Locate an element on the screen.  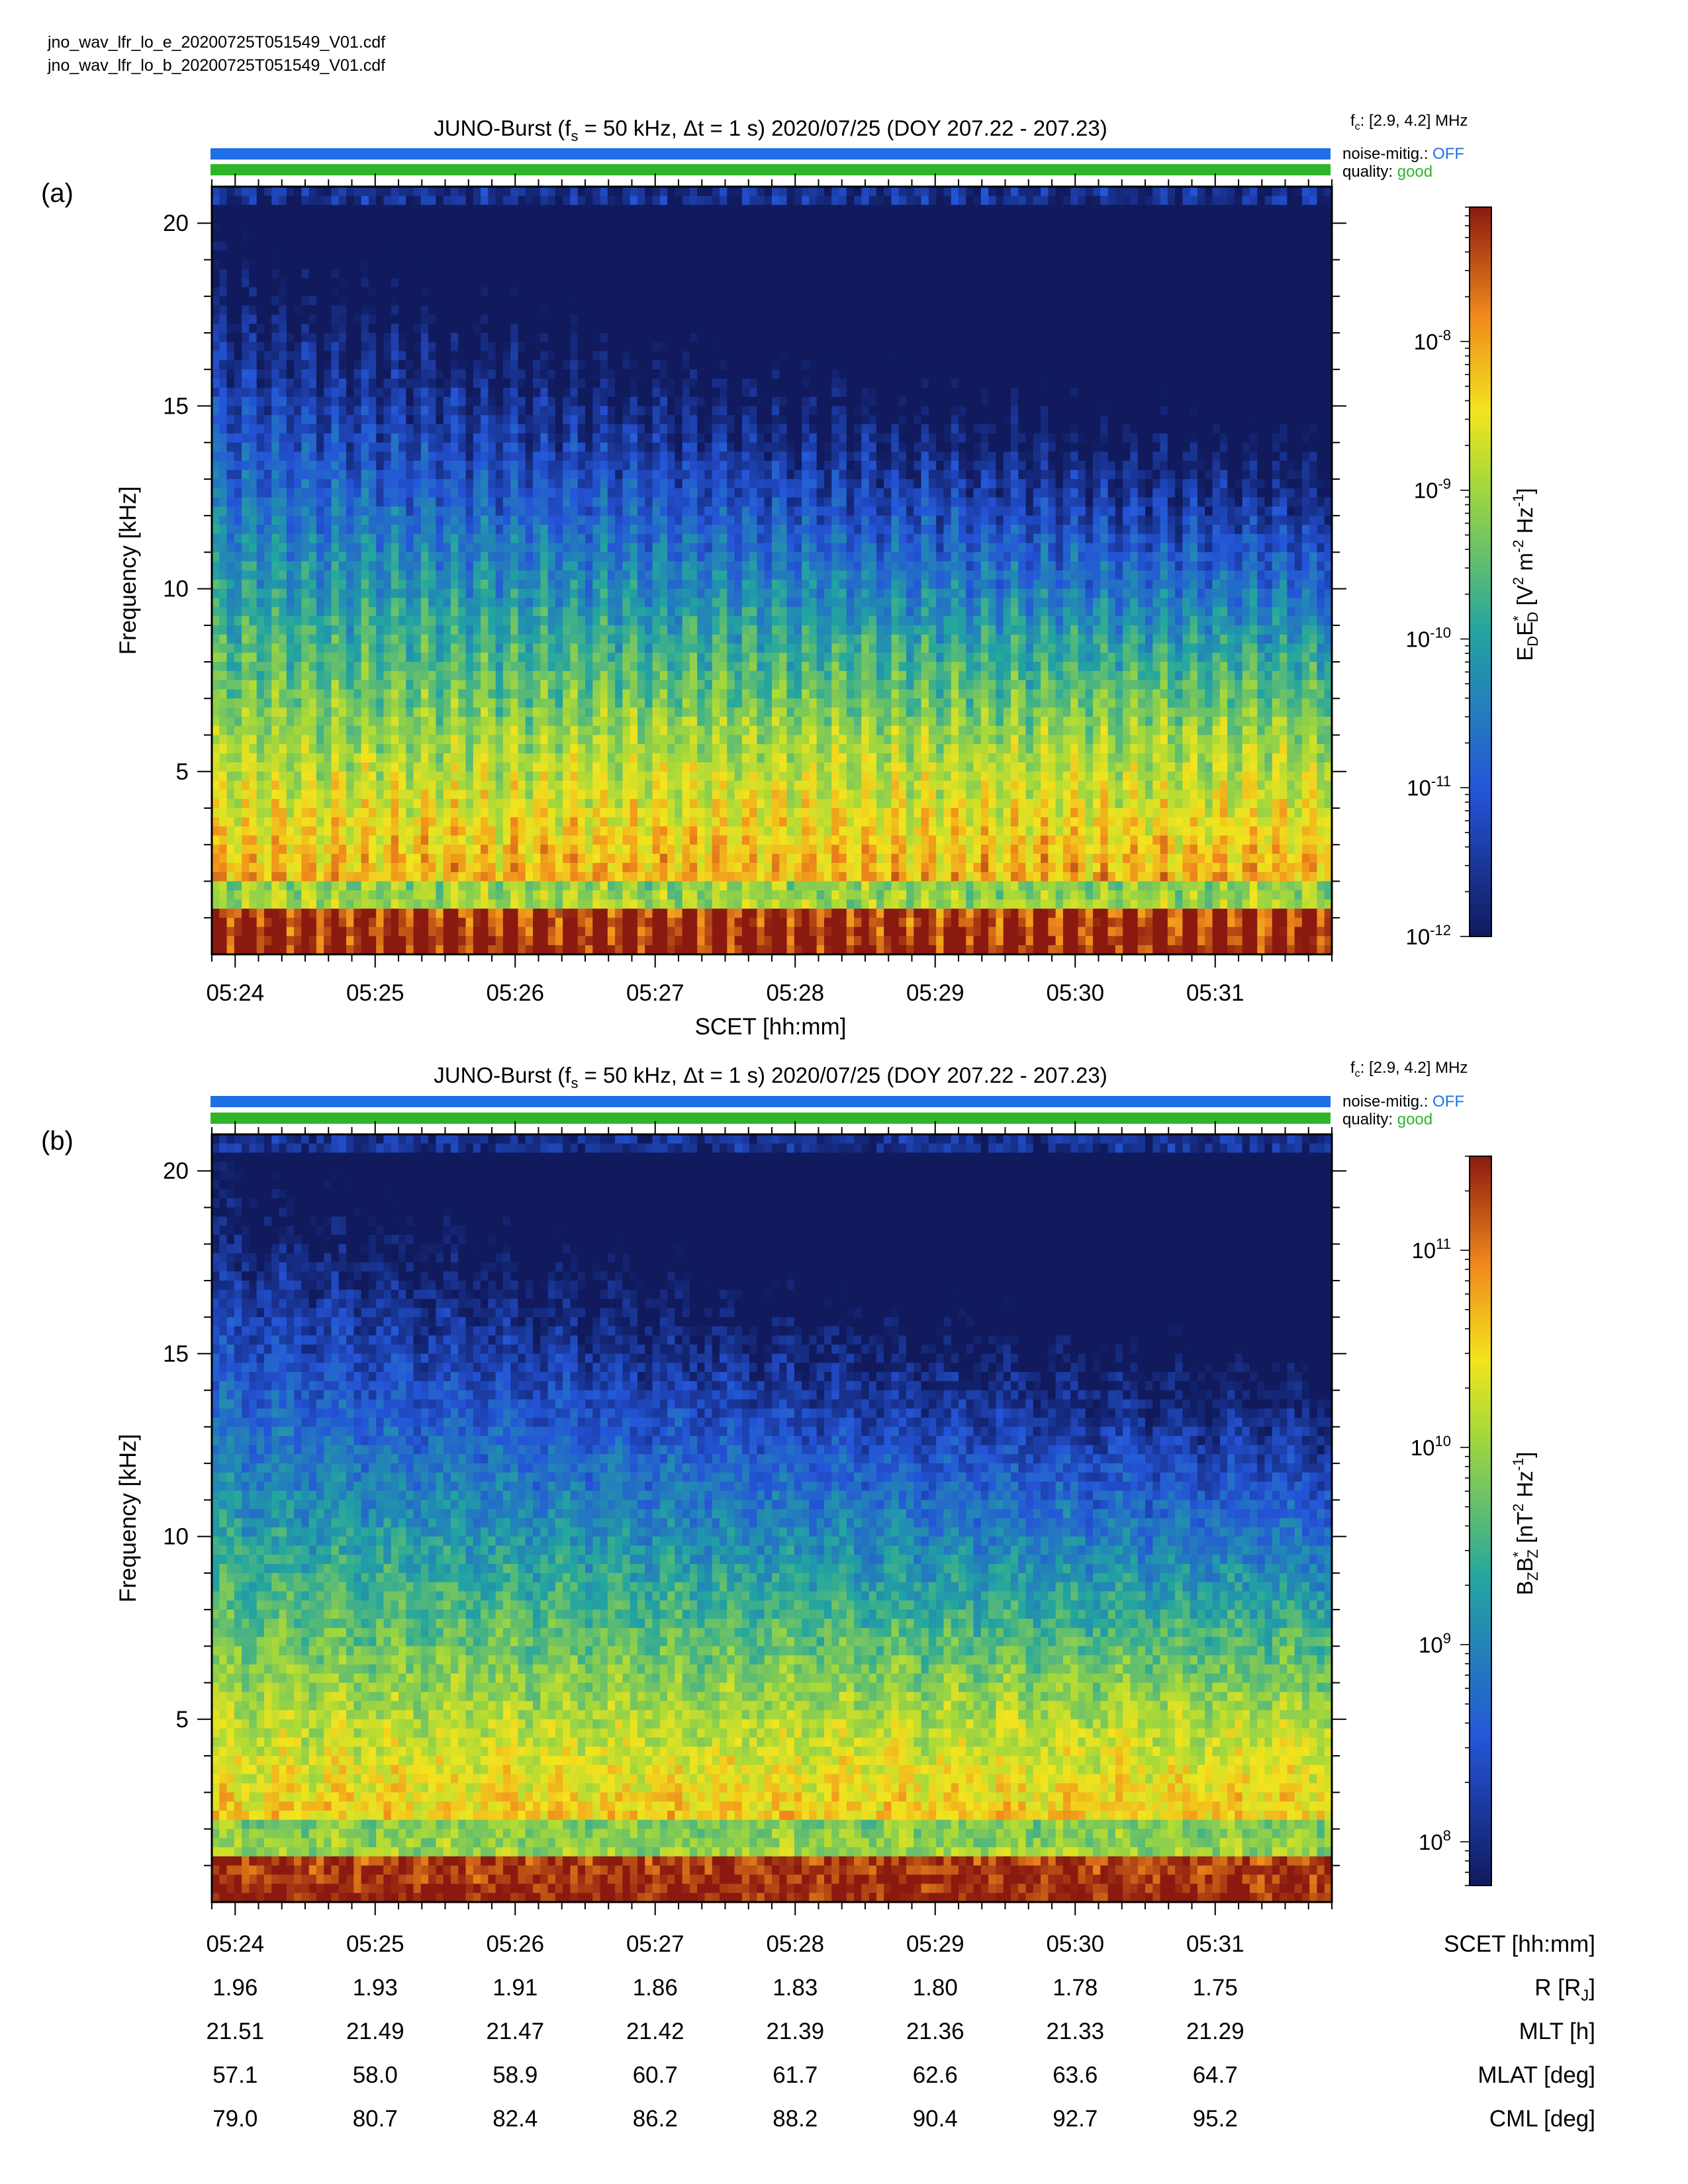
ephemeris-value: 58.0 is located at coordinates (375, 2075).